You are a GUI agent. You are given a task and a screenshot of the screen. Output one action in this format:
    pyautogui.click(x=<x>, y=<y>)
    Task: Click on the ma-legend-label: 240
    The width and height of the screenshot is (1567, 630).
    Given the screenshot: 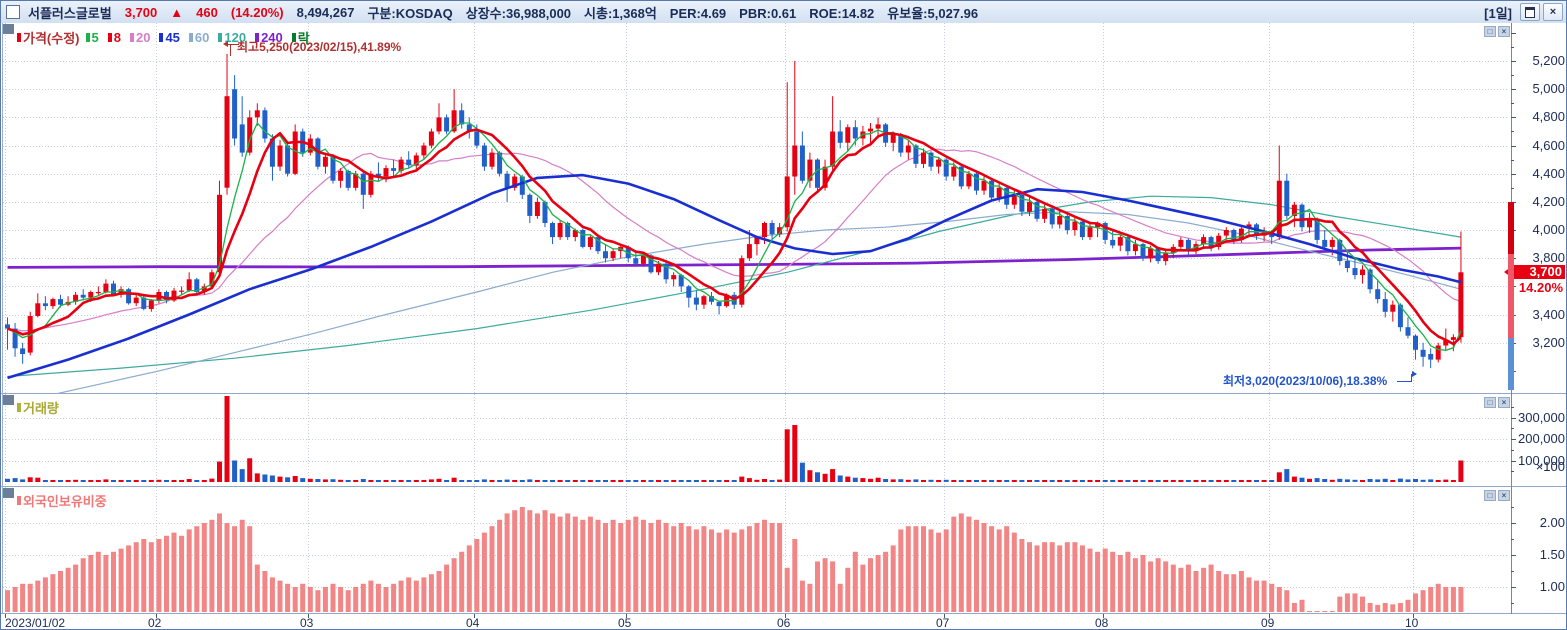 What is the action you would take?
    pyautogui.click(x=272, y=37)
    